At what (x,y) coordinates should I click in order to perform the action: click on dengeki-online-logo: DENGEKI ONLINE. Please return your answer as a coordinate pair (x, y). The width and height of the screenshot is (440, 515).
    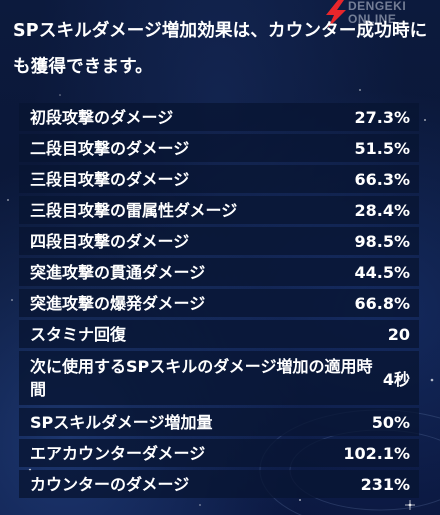
    Looking at the image, I should click on (380, 15).